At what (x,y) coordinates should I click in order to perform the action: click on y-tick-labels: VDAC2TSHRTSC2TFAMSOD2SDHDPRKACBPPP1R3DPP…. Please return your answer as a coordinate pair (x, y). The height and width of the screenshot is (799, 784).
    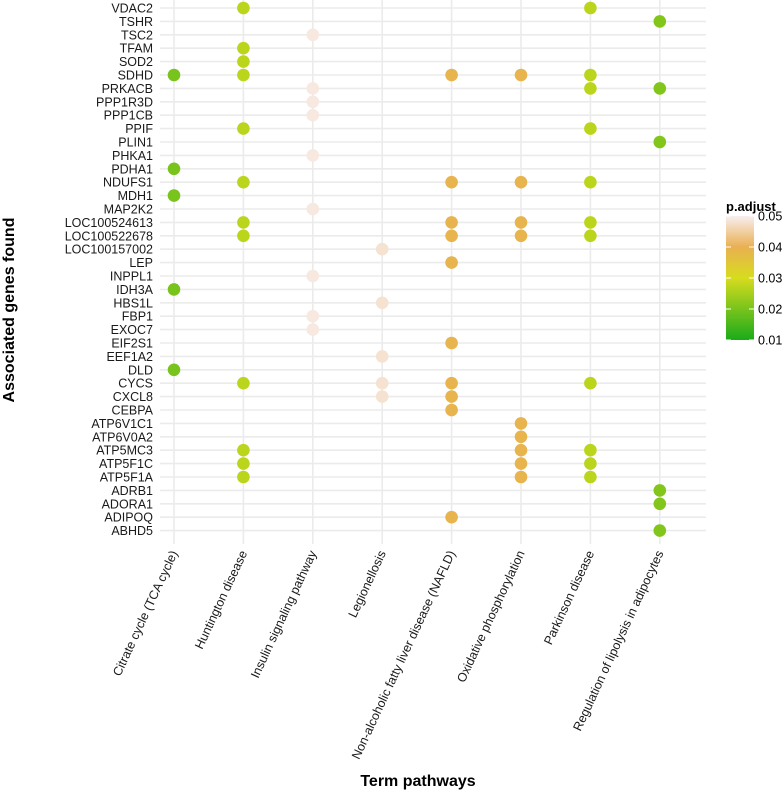
    Looking at the image, I should click on (109, 270).